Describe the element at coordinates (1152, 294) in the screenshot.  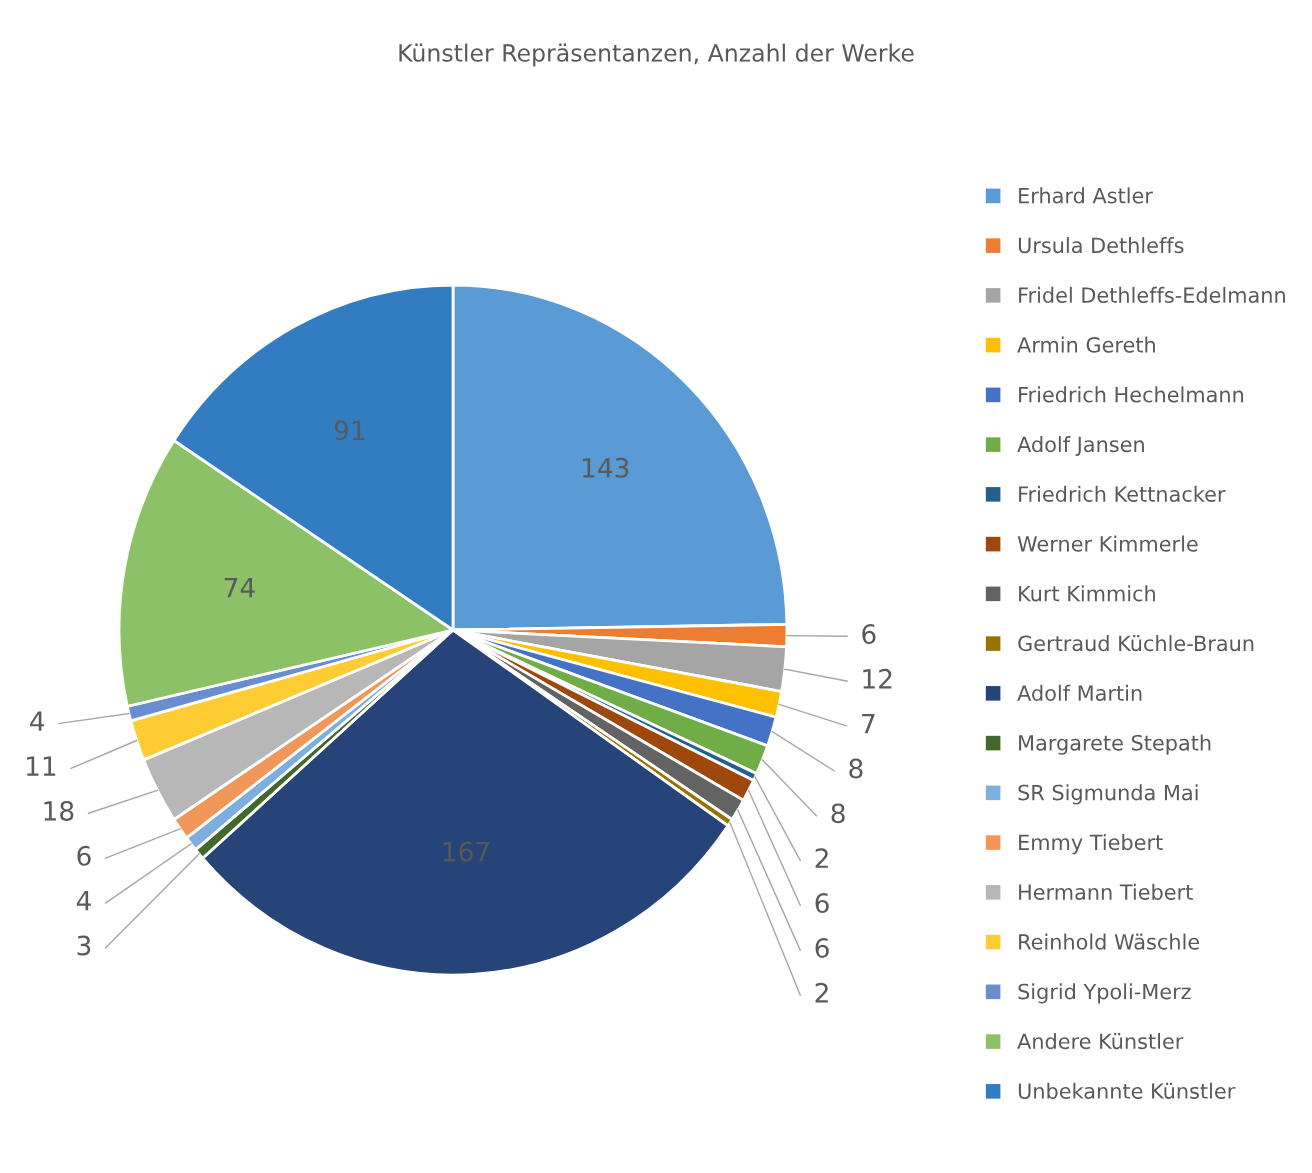
I see `legend-label: Fridel Dethleffs-Edelmann` at that location.